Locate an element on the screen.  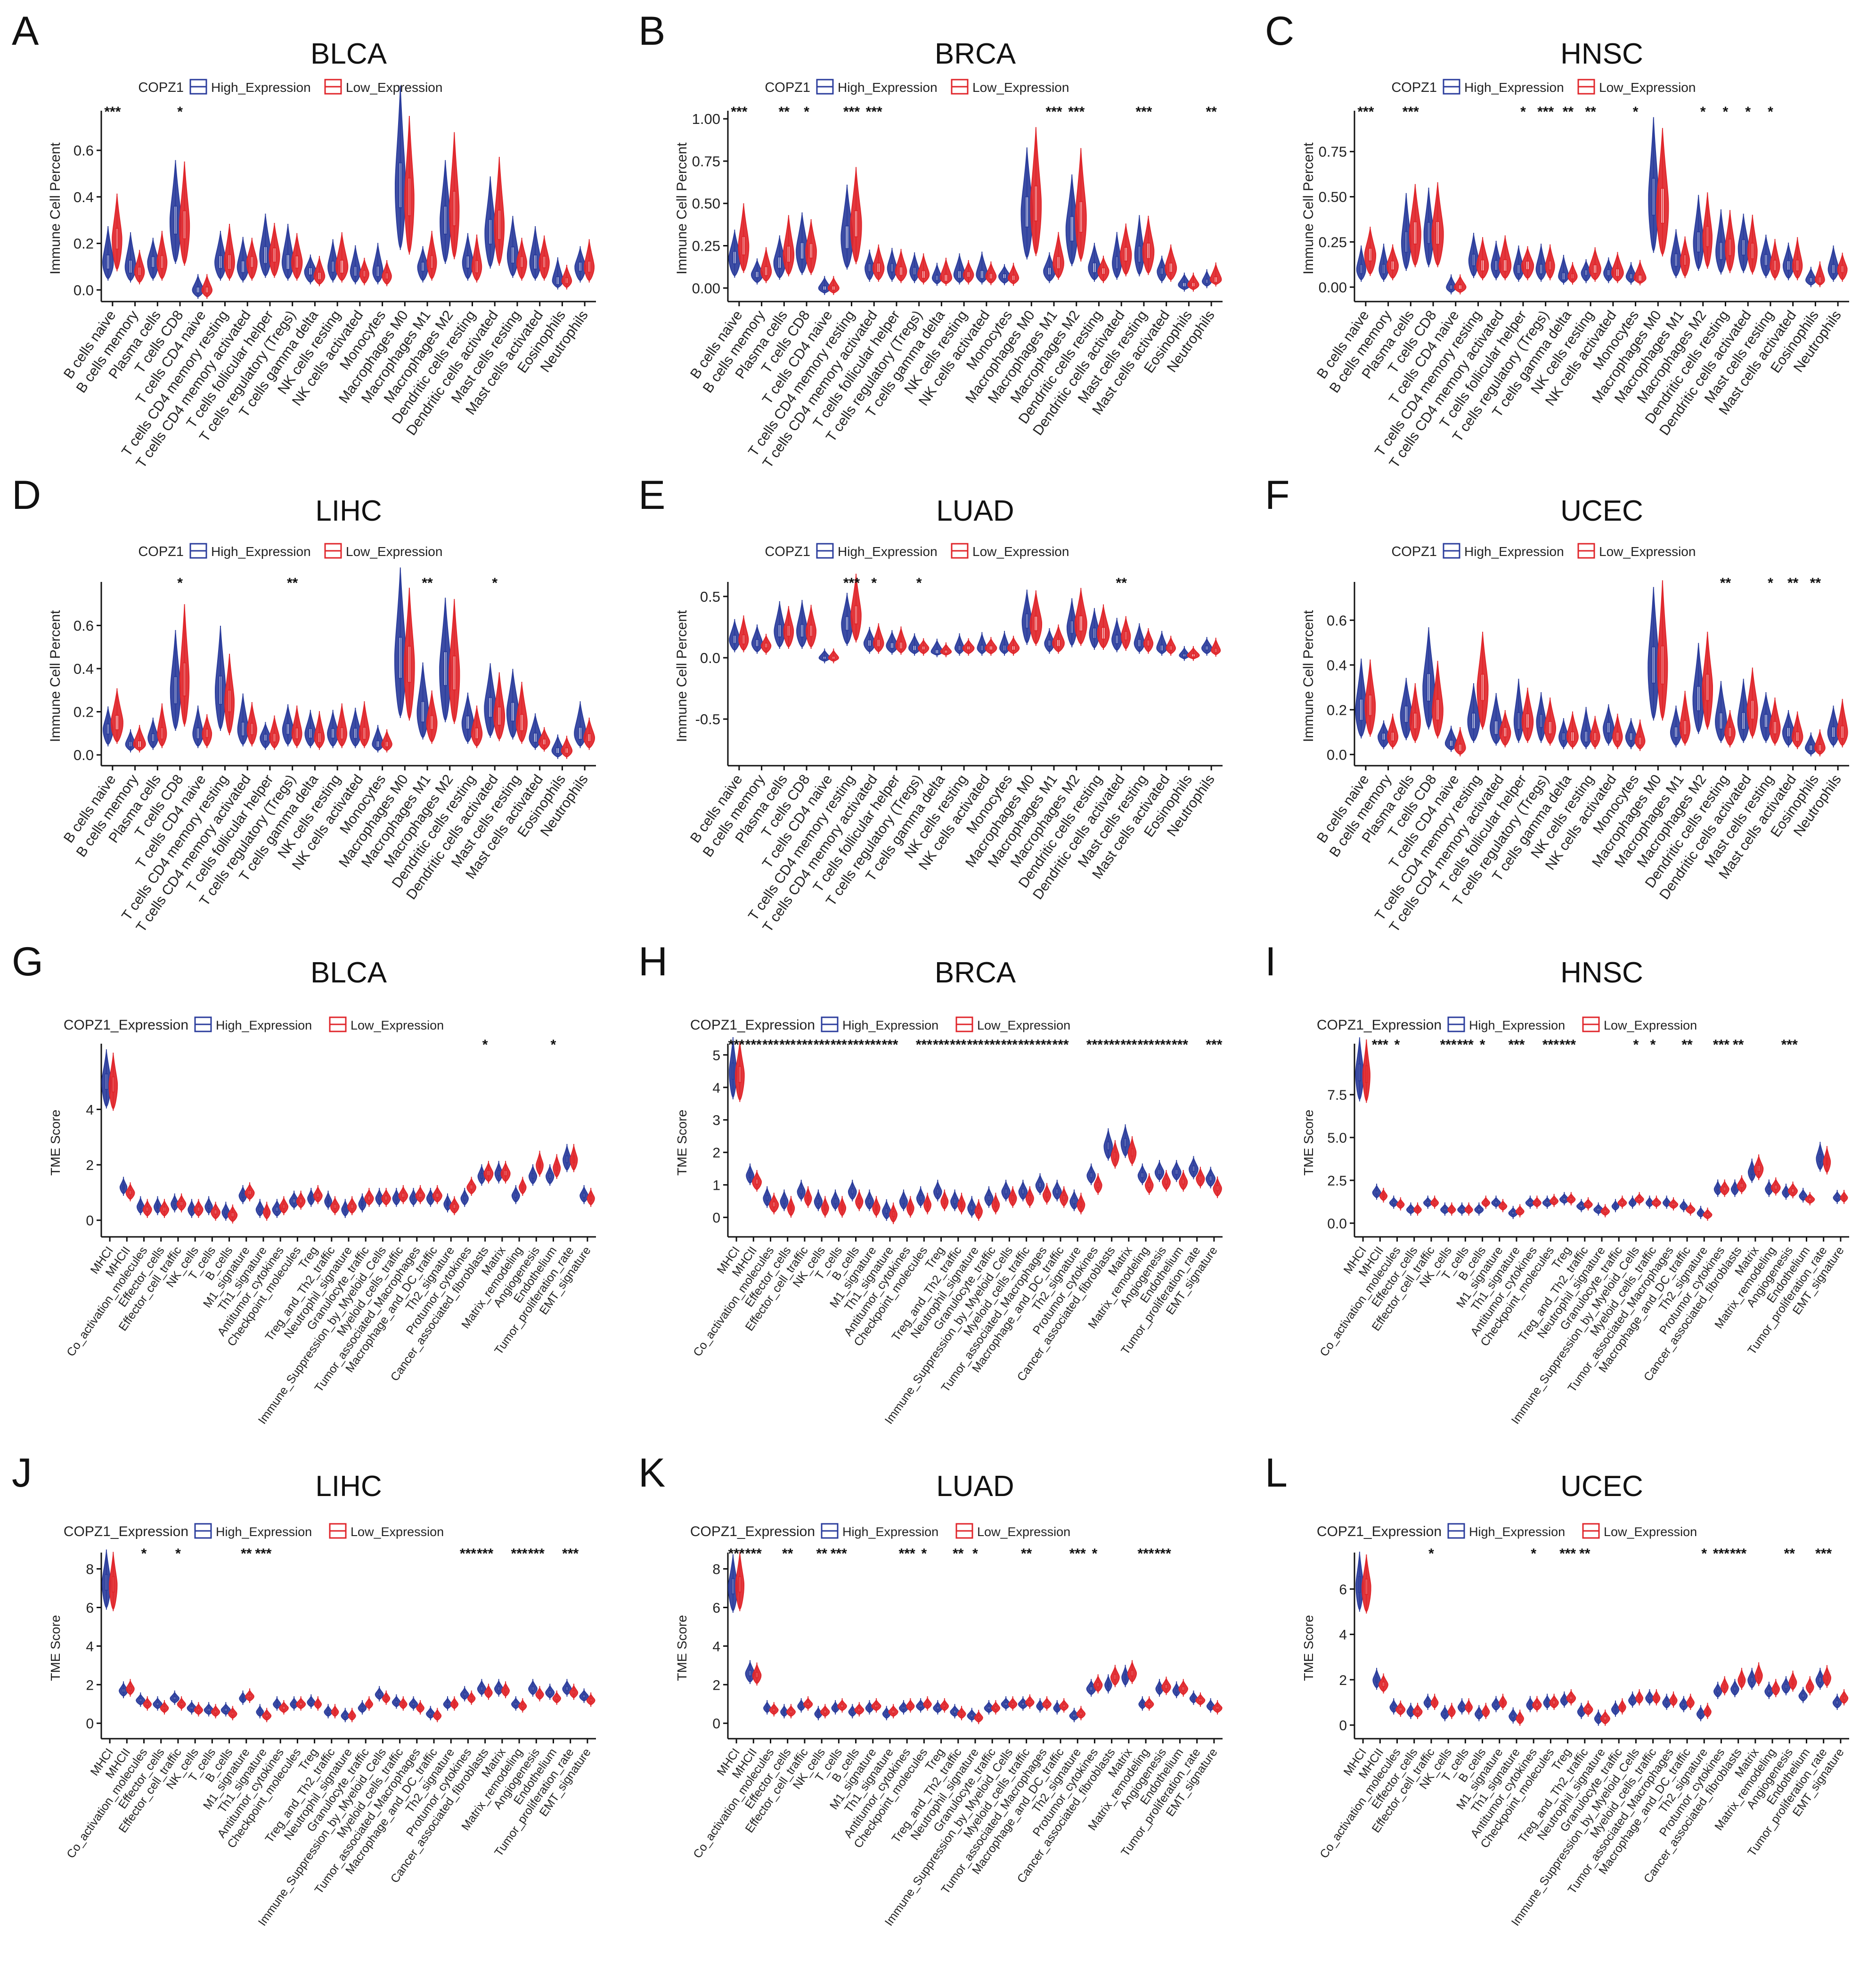
y-tick-label: 0.75 is located at coordinates (1333, 152).